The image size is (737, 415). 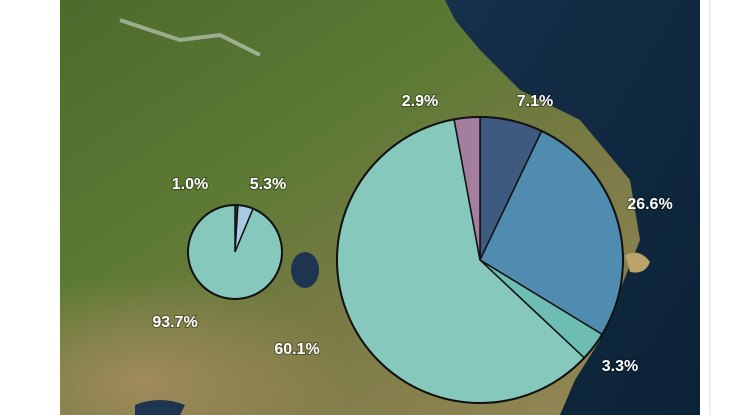 What do you see at coordinates (420, 101) in the screenshot?
I see `data-label: 2.9%` at bounding box center [420, 101].